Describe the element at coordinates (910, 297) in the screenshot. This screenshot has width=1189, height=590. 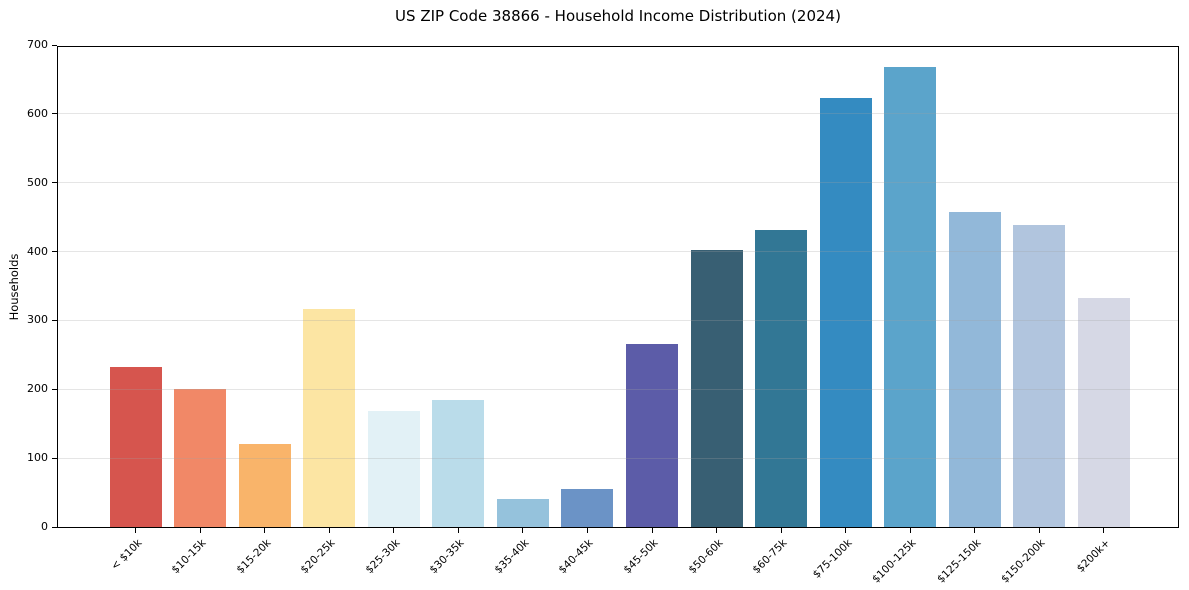
I see `bar-$100-125k` at that location.